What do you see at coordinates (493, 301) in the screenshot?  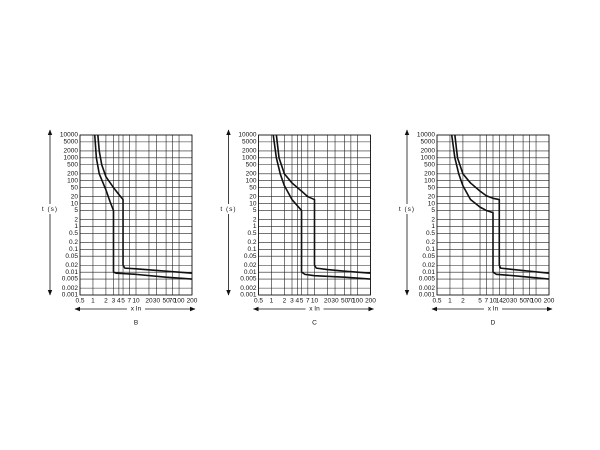 I see `x-tick-label: 10` at bounding box center [493, 301].